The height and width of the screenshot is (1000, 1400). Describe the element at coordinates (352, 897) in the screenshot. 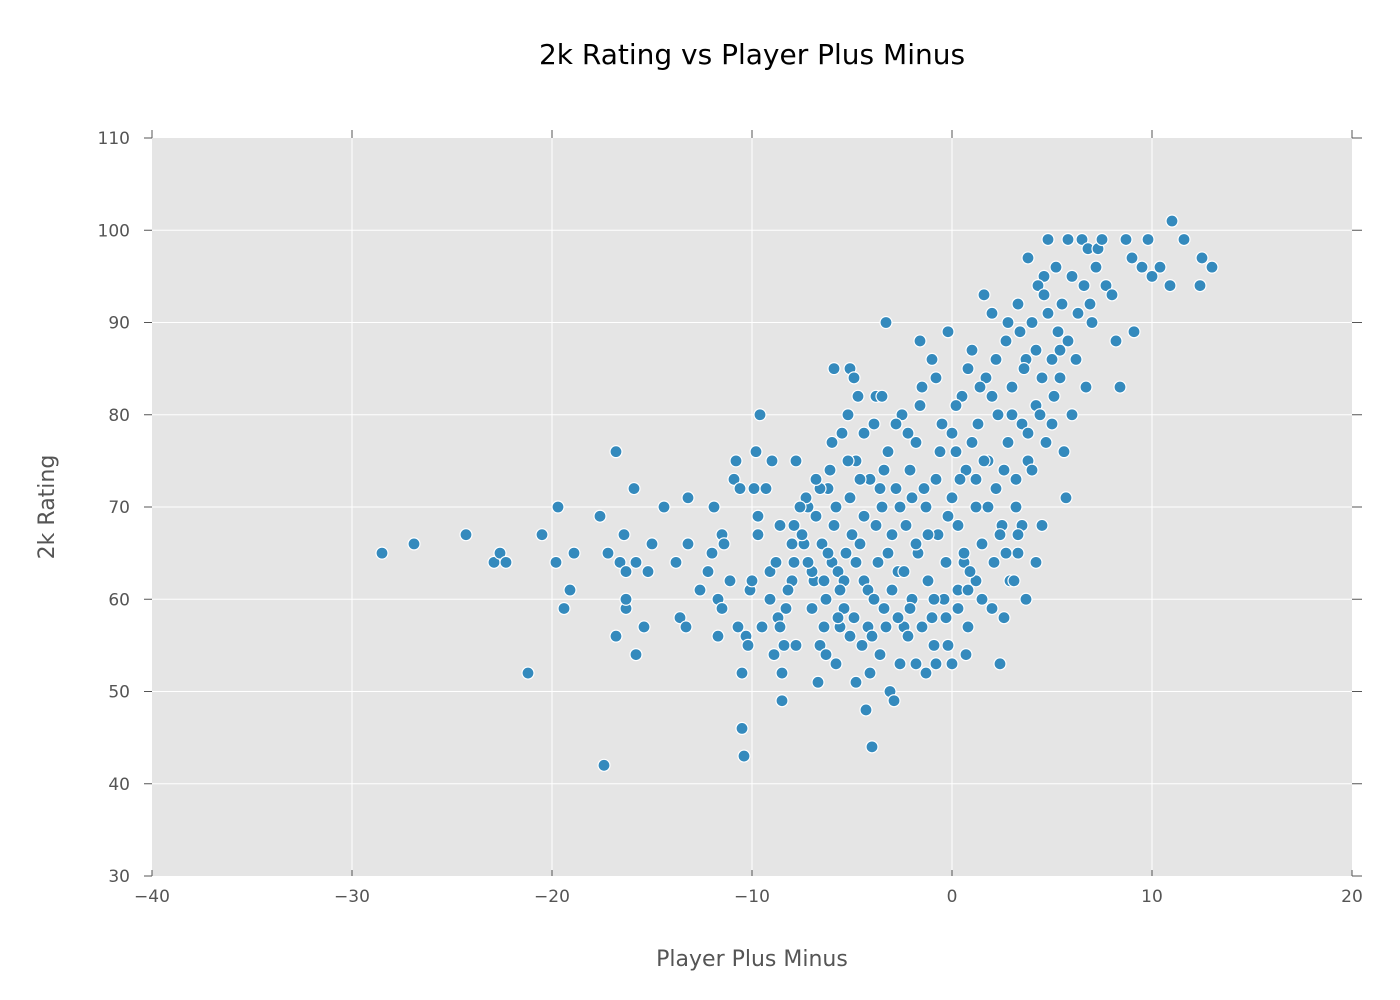

I see `x-tick-label: −30` at that location.